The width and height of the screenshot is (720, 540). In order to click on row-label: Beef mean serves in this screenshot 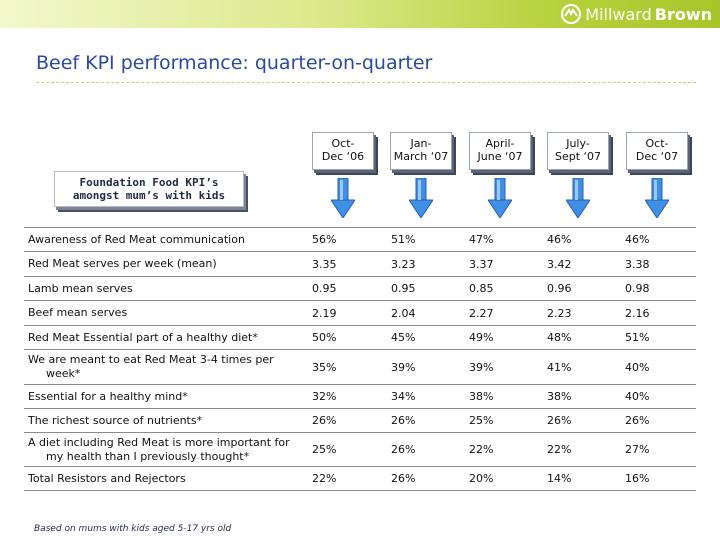, I will do `click(165, 313)`.